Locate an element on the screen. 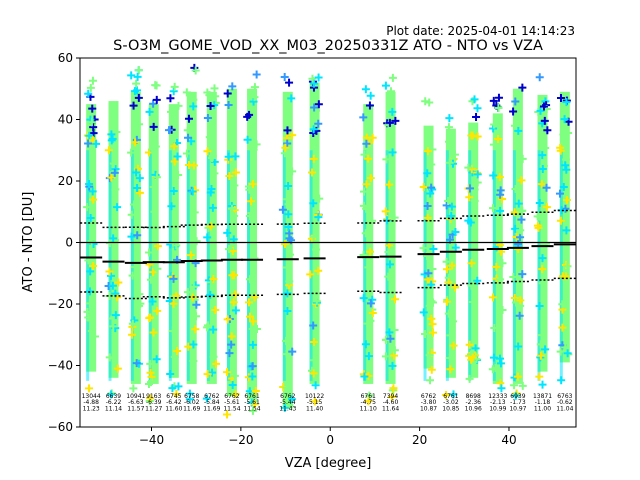  bin-mean-label: -6.02 is located at coordinates (192, 402).